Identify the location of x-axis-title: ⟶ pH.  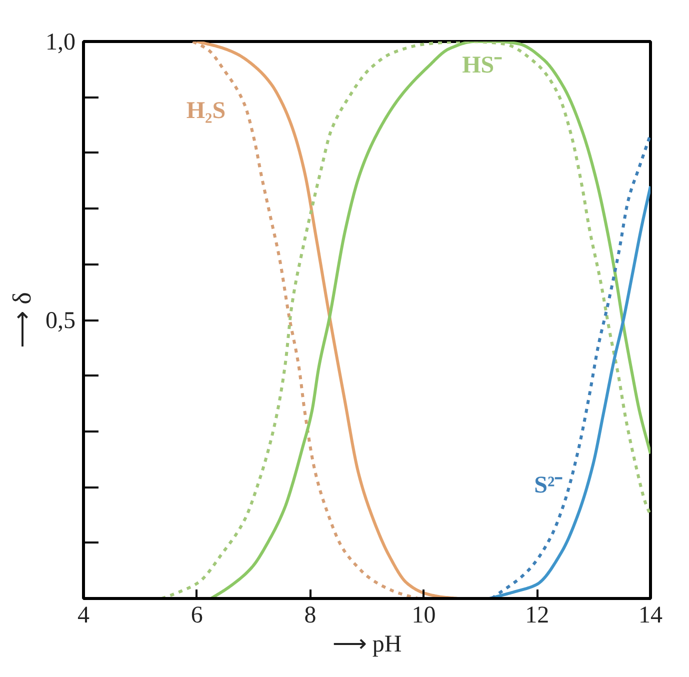
(367, 645).